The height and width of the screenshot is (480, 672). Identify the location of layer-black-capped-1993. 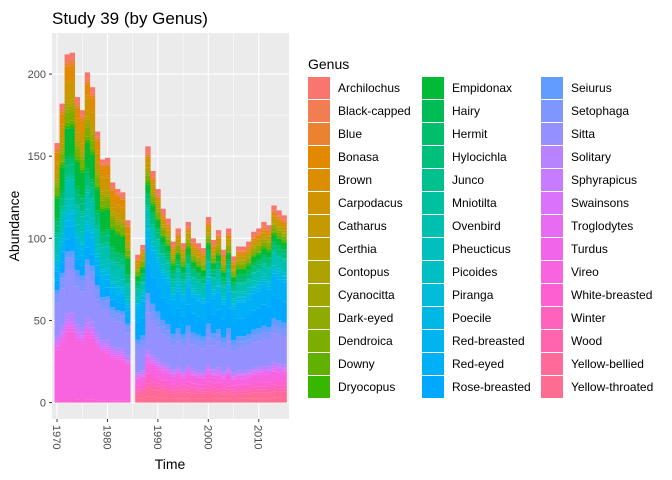
(173, 246).